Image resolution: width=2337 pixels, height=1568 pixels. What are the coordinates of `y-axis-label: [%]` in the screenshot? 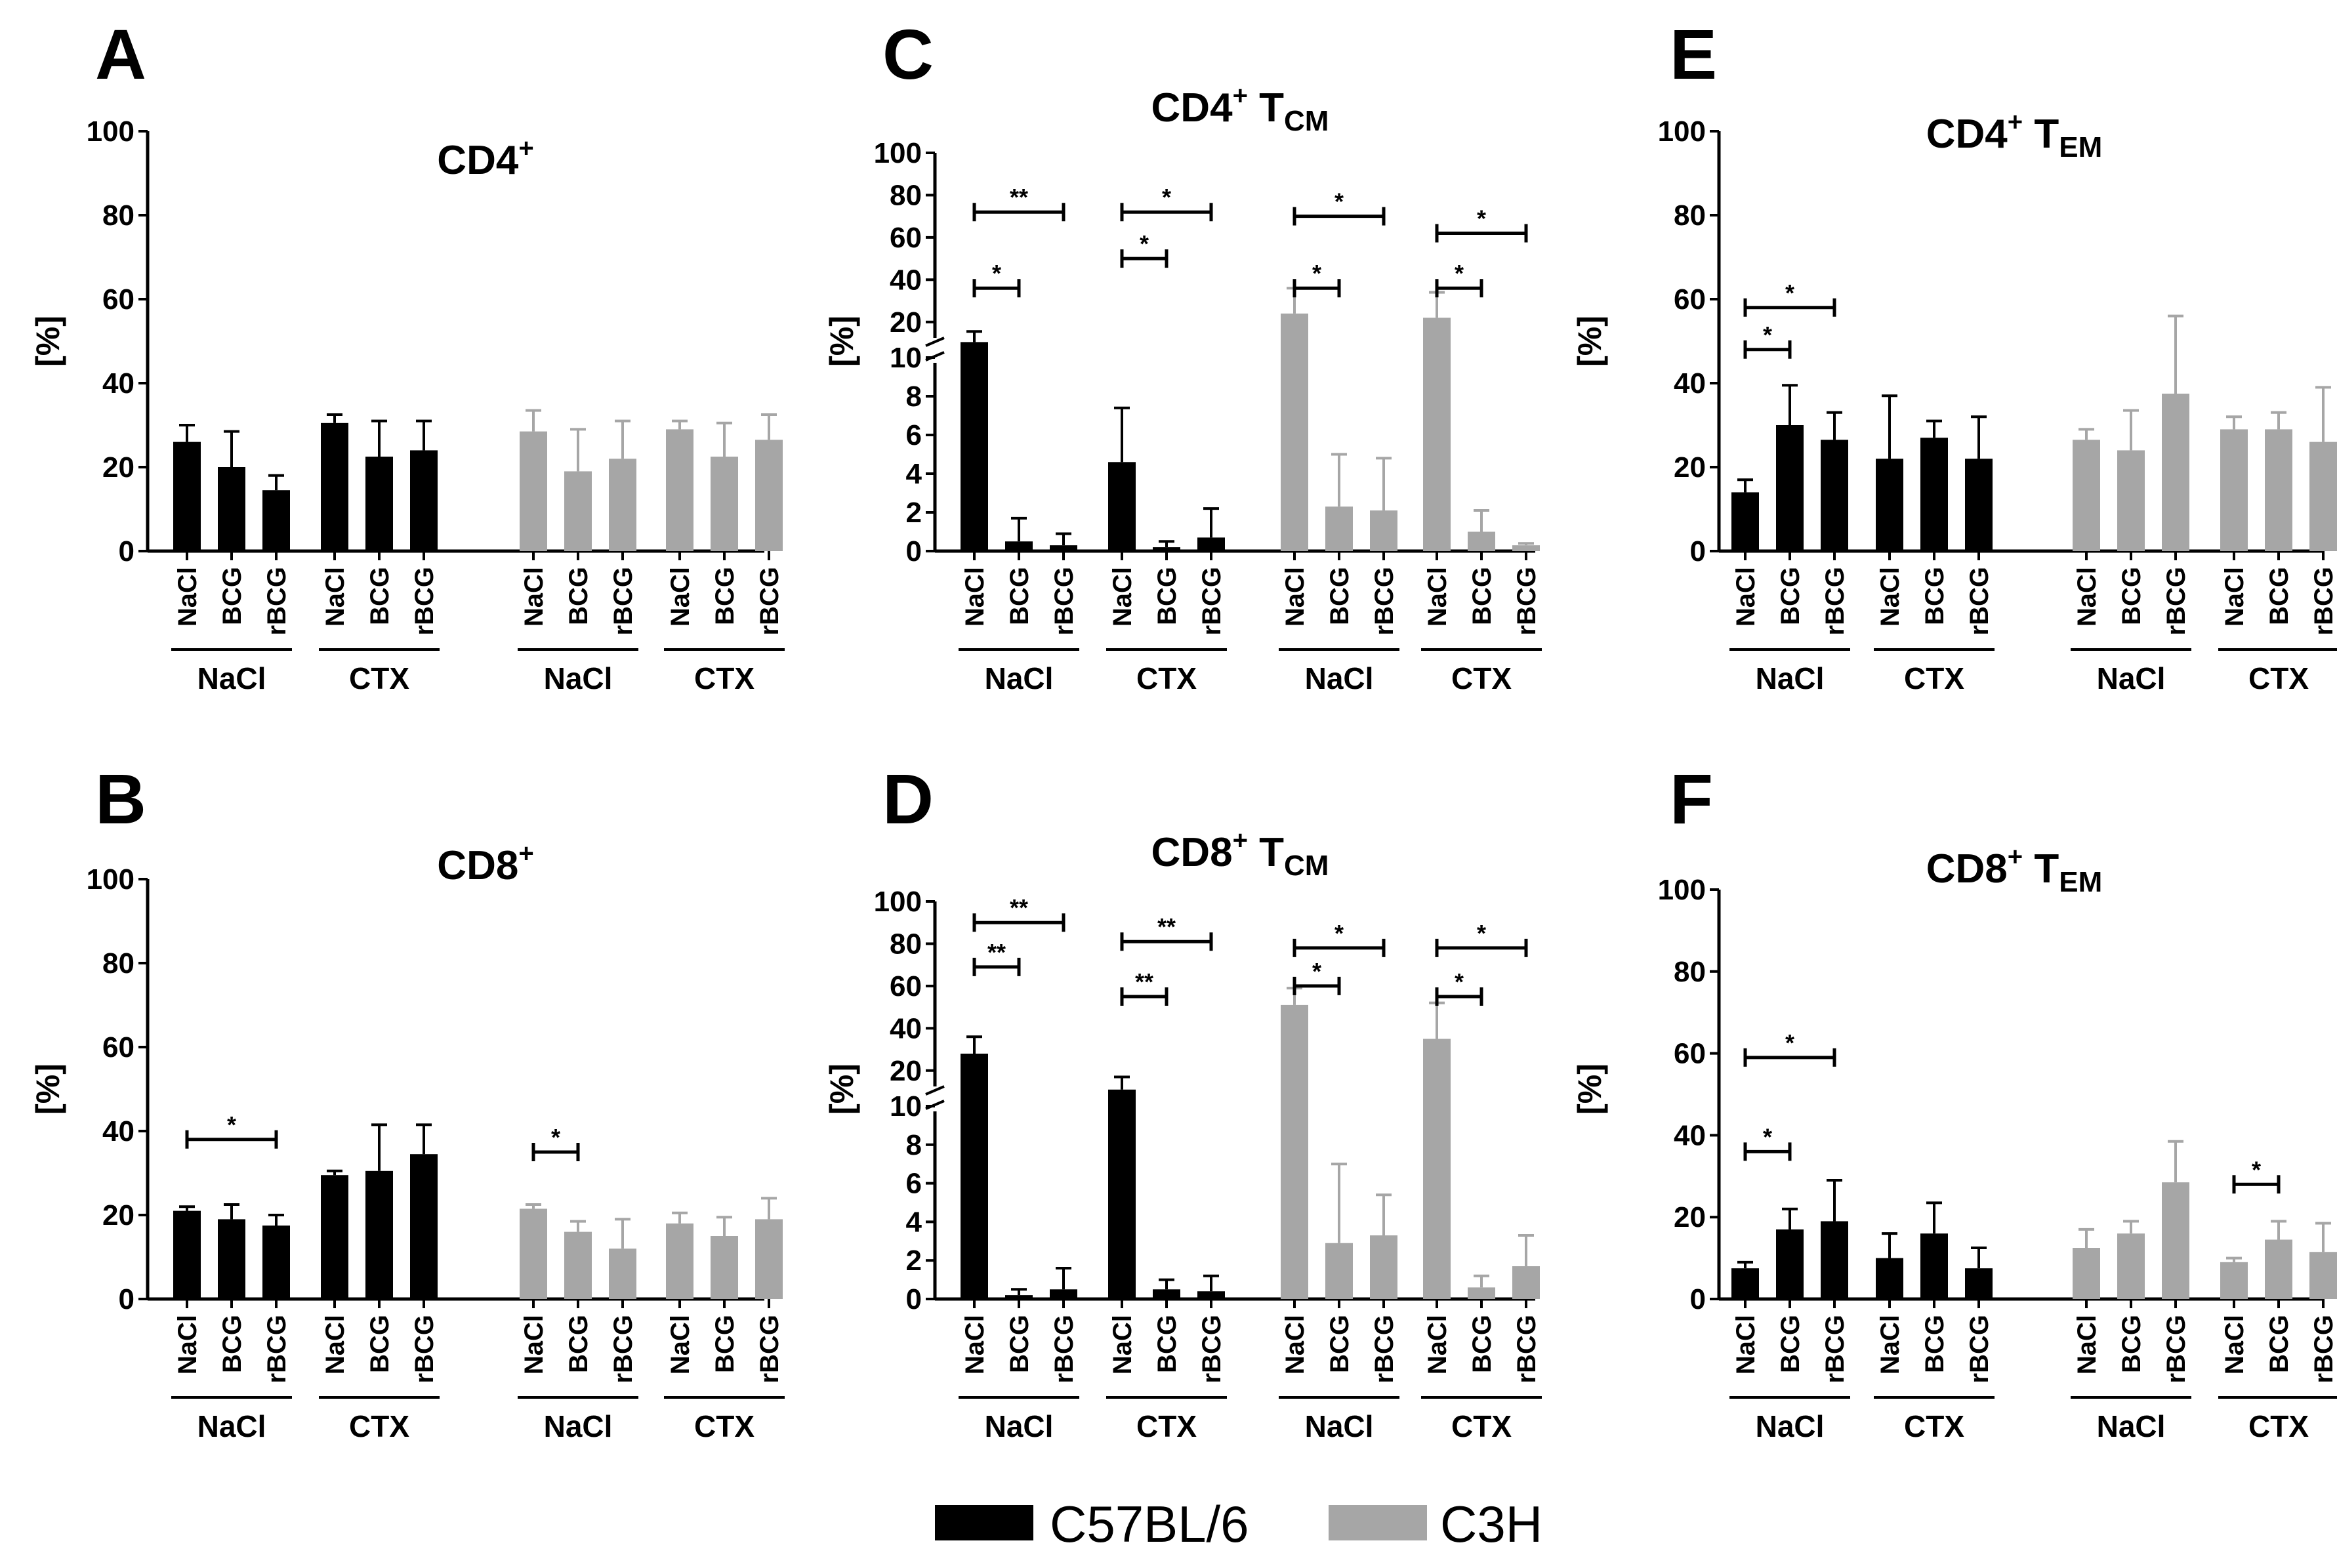 It's located at (48, 1089).